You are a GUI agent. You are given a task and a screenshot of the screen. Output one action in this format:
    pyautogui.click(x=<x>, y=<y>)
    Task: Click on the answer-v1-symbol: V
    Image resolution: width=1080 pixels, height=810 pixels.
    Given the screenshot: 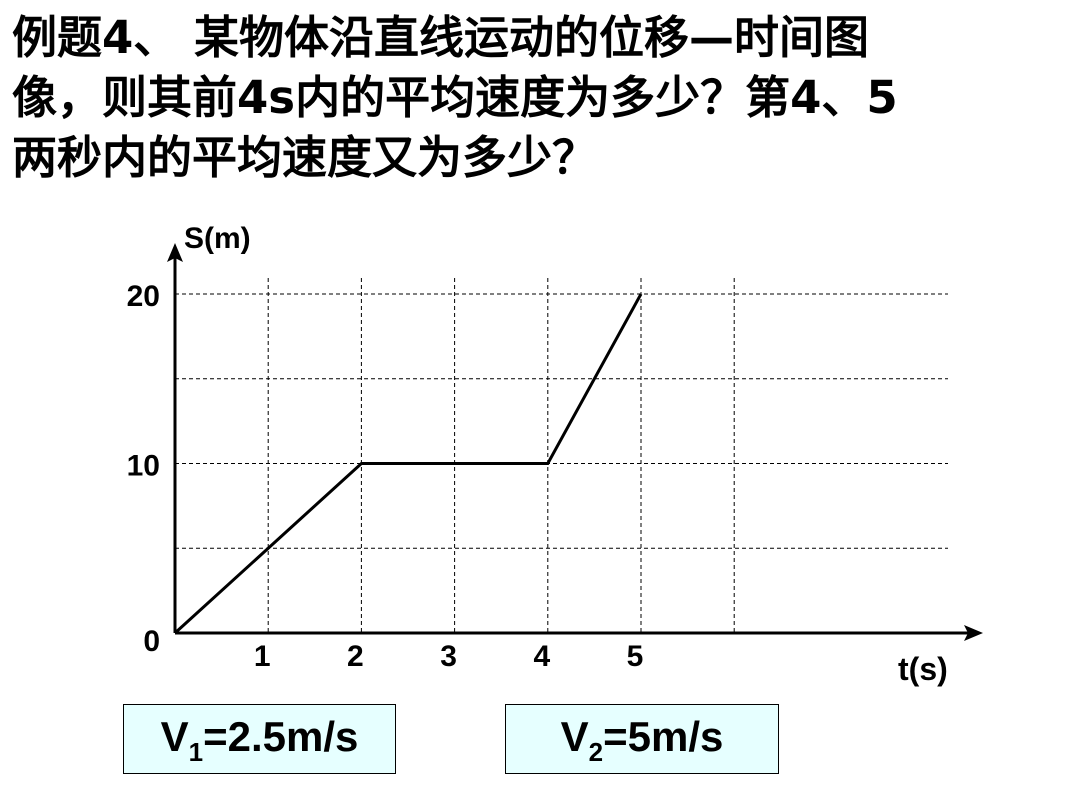 What is the action you would take?
    pyautogui.click(x=174, y=736)
    